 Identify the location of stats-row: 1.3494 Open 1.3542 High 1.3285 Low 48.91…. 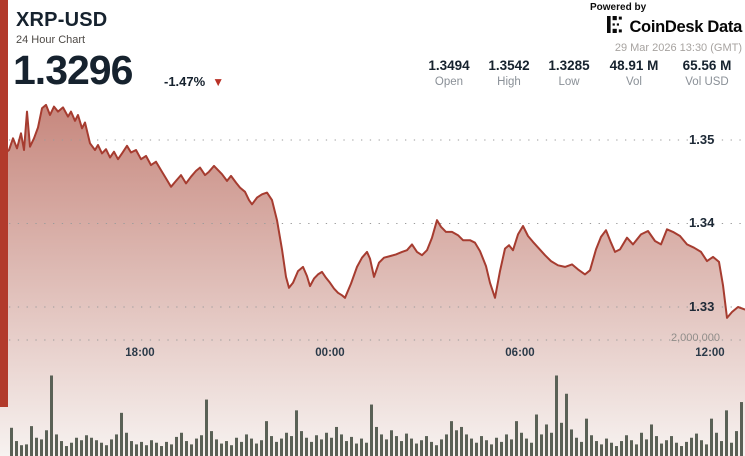
(582, 73).